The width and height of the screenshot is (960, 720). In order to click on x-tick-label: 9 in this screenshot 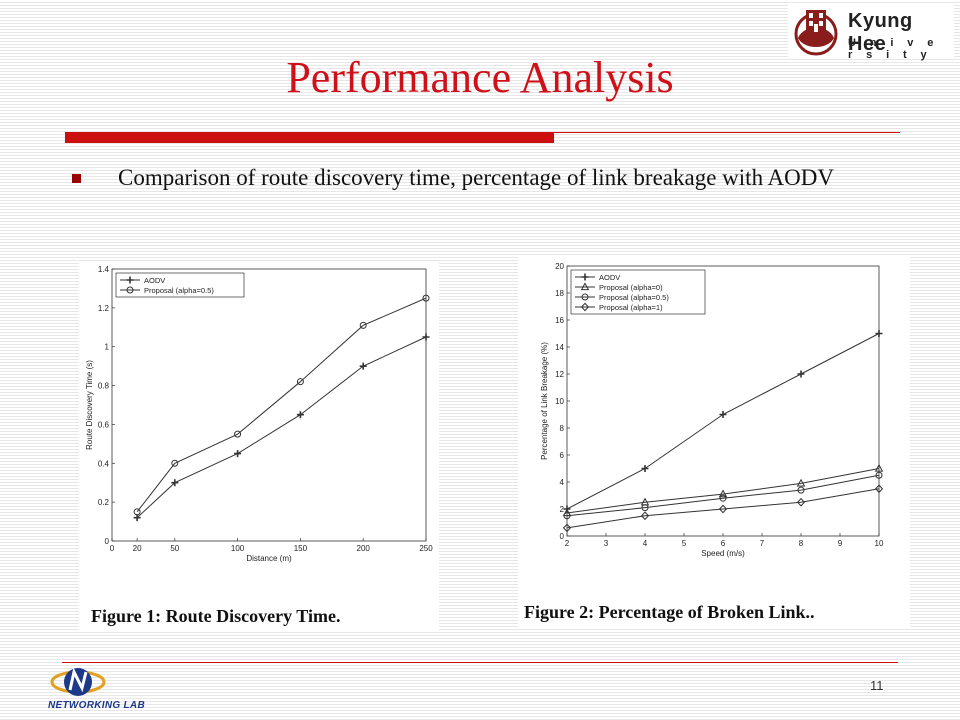, I will do `click(840, 543)`.